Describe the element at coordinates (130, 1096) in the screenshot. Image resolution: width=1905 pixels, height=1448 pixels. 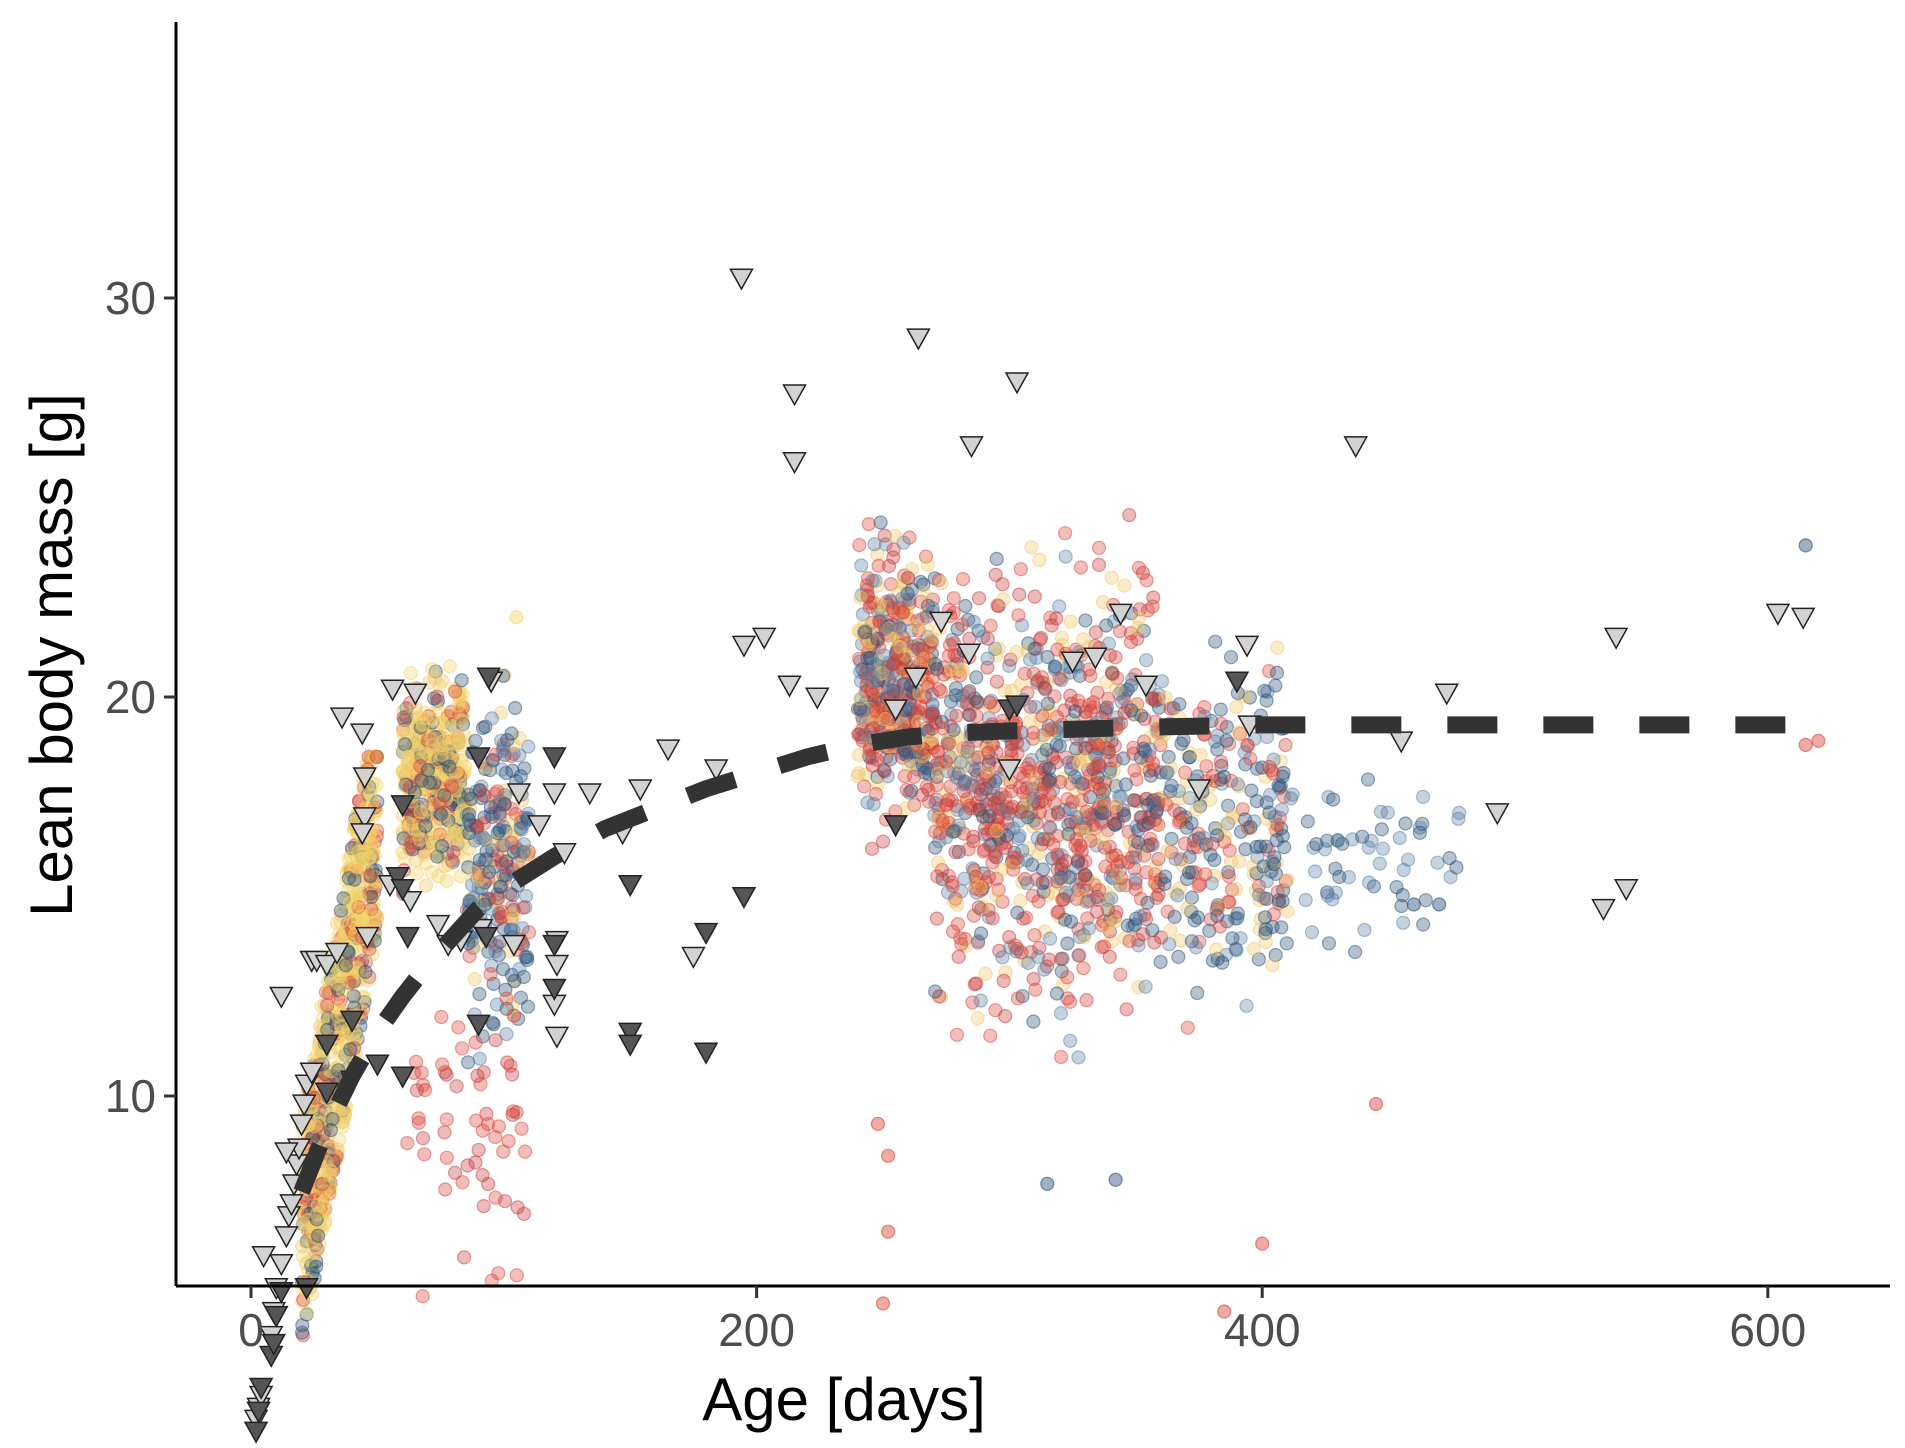
I see `y-tick-label: 10` at that location.